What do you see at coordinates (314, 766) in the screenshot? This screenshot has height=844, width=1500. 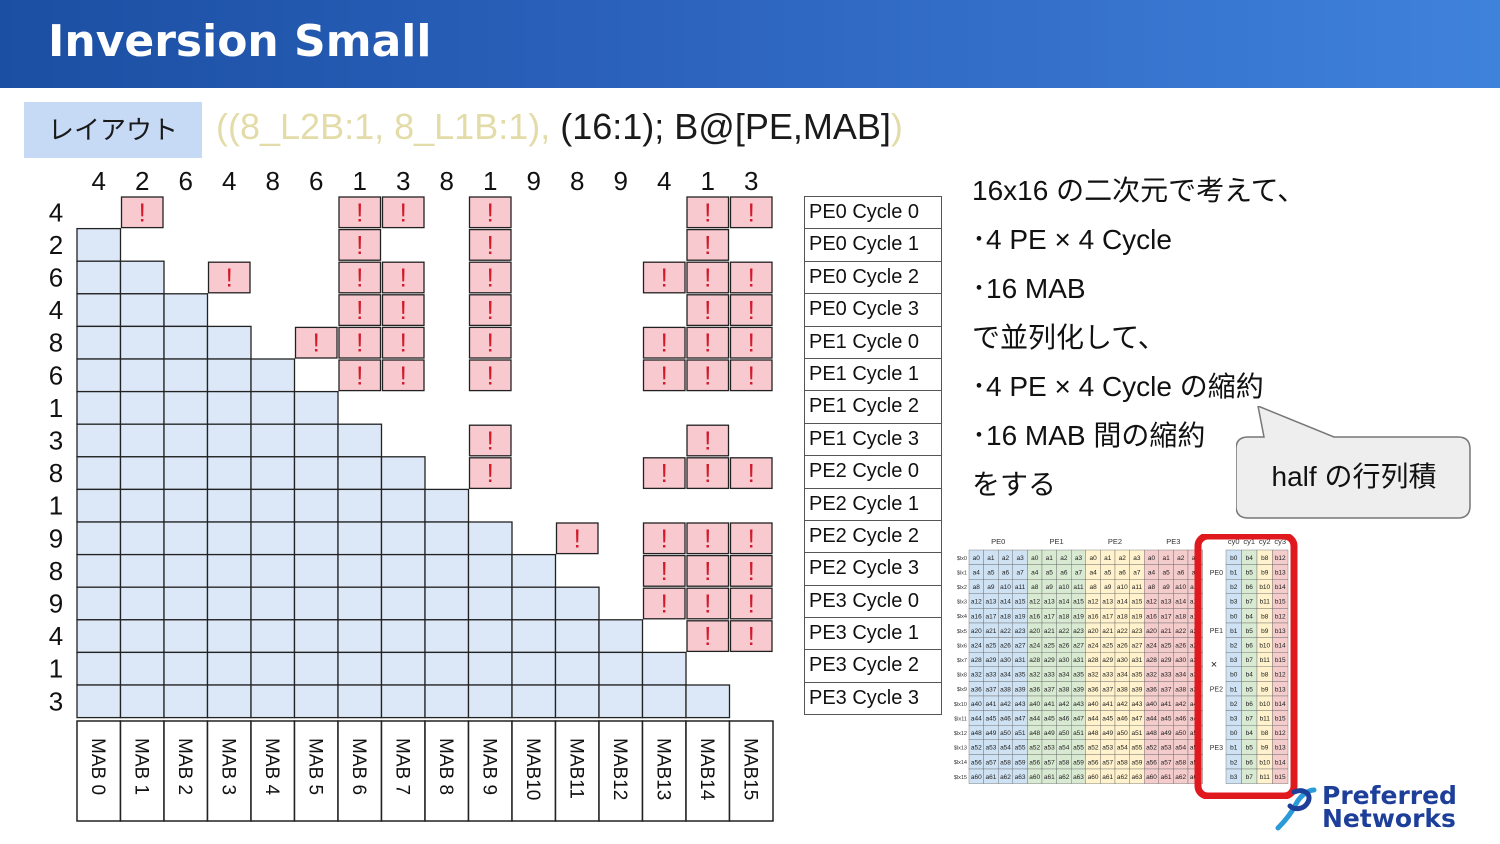 I see `mab-label: MAB 5` at bounding box center [314, 766].